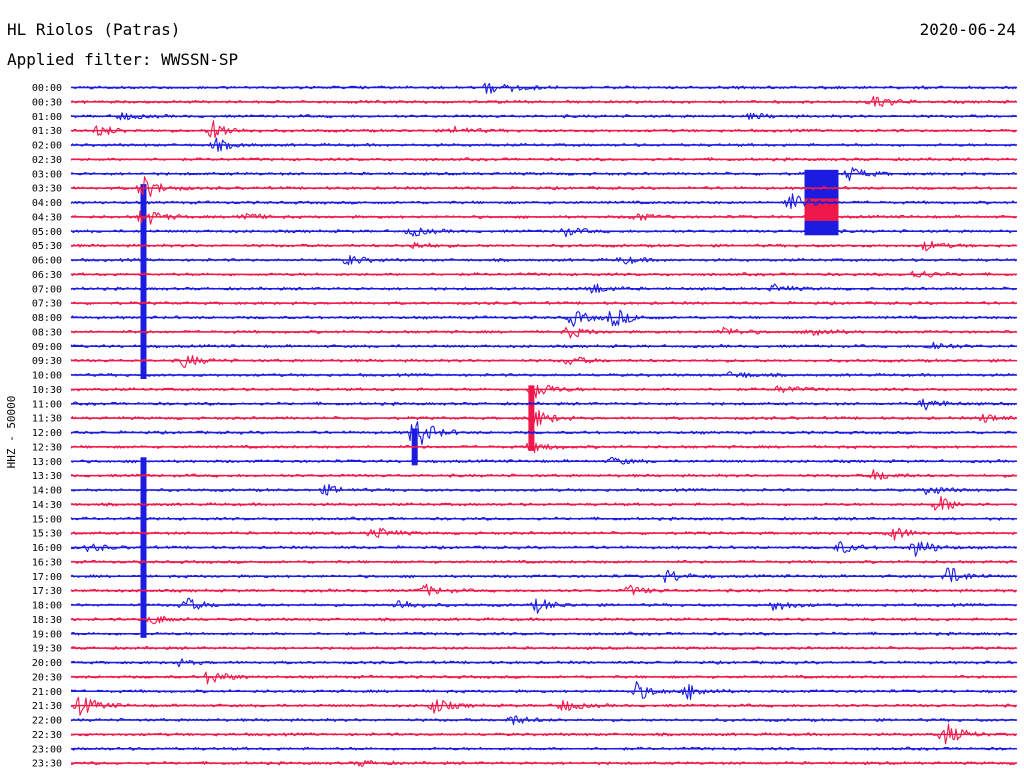 The width and height of the screenshot is (1024, 780). Describe the element at coordinates (47, 232) in the screenshot. I see `time-label: 05:00` at that location.